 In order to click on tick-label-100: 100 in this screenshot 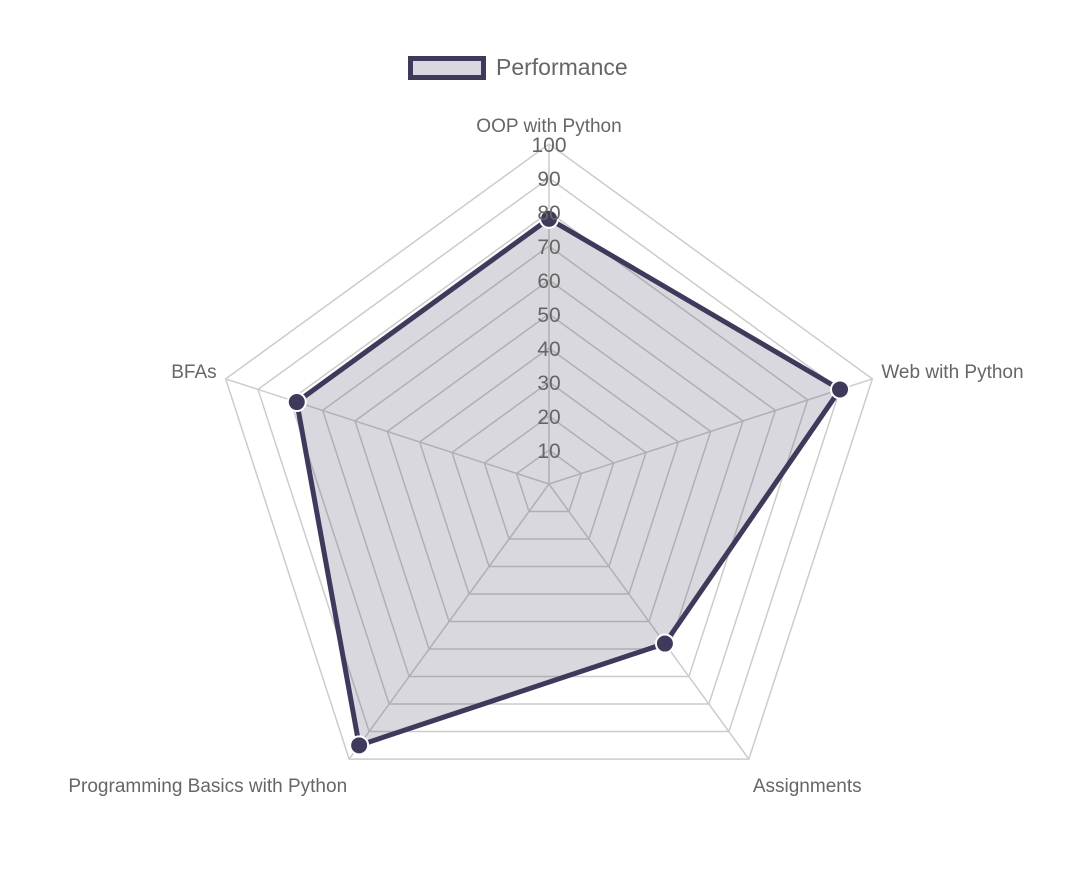, I will do `click(548, 145)`.